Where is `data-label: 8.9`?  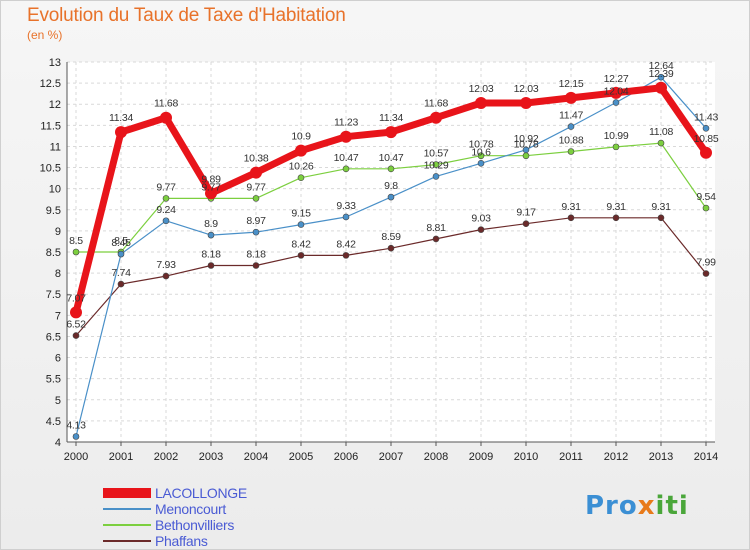
data-label: 8.9 is located at coordinates (211, 224).